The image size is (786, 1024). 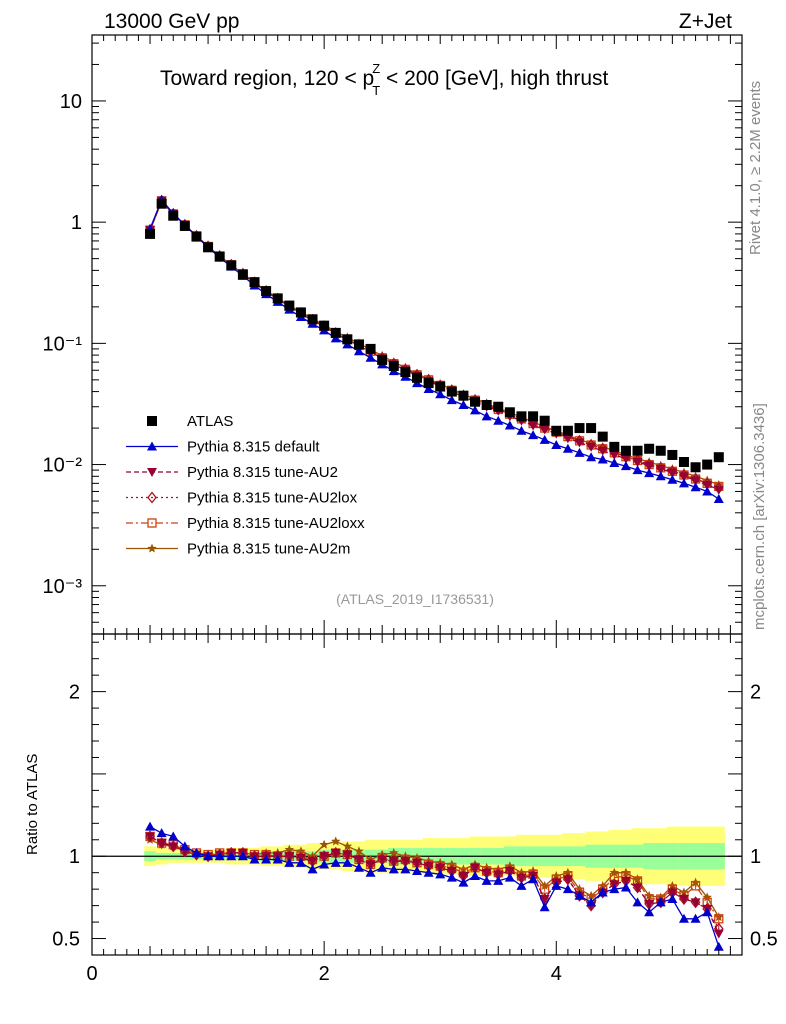 What do you see at coordinates (695, 886) in the screenshot?
I see `ratio-point-AU2loxx` at bounding box center [695, 886].